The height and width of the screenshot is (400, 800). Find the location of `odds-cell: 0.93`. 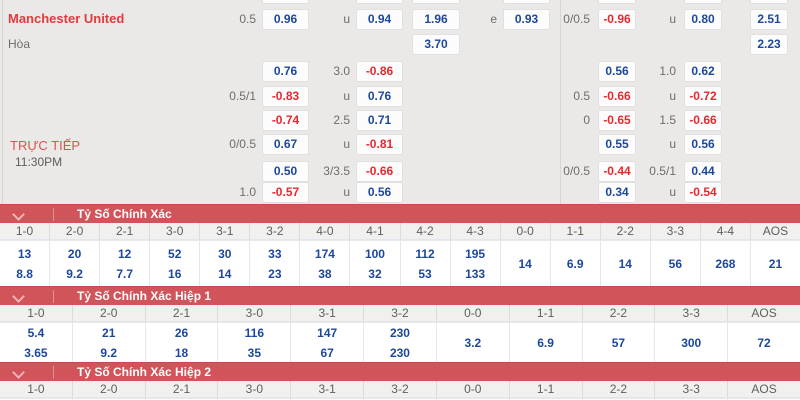

odds-cell: 0.93 is located at coordinates (526, 19).